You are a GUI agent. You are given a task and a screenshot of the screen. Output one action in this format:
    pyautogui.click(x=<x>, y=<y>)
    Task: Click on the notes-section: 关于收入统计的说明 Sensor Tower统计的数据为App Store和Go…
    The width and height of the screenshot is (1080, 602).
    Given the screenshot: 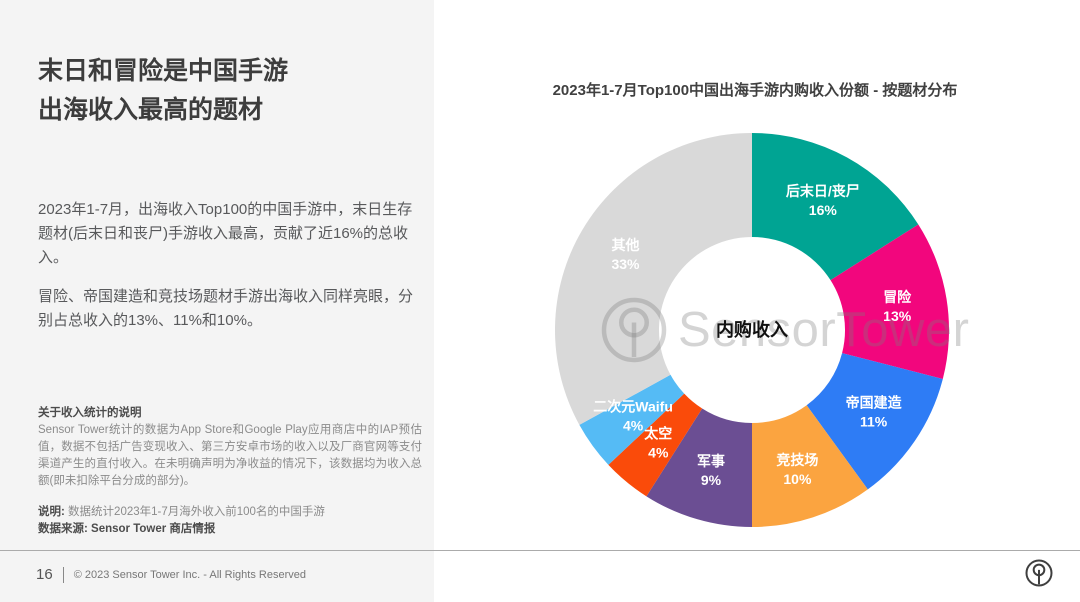 What is the action you would take?
    pyautogui.click(x=230, y=471)
    